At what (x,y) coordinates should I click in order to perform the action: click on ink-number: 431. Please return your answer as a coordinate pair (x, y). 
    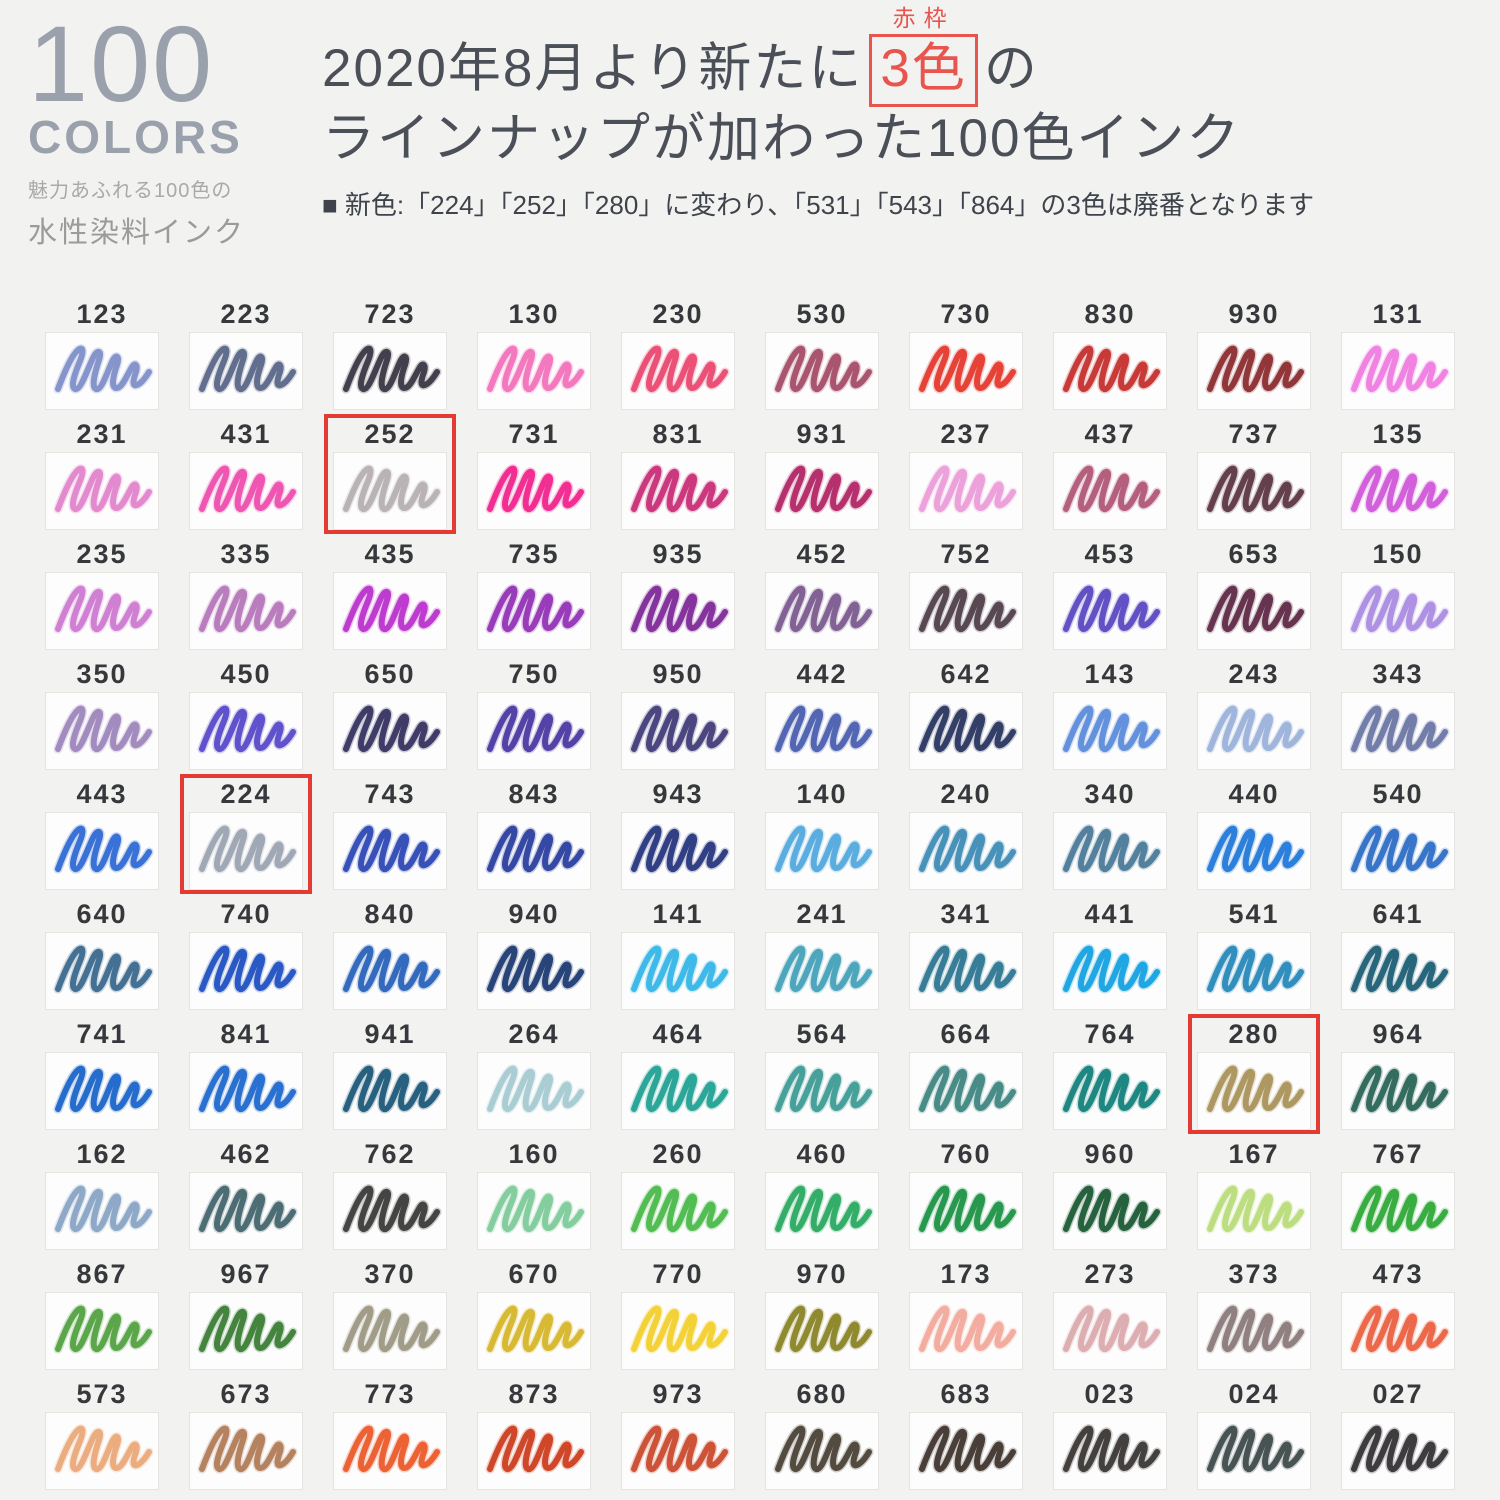
    Looking at the image, I should click on (246, 434).